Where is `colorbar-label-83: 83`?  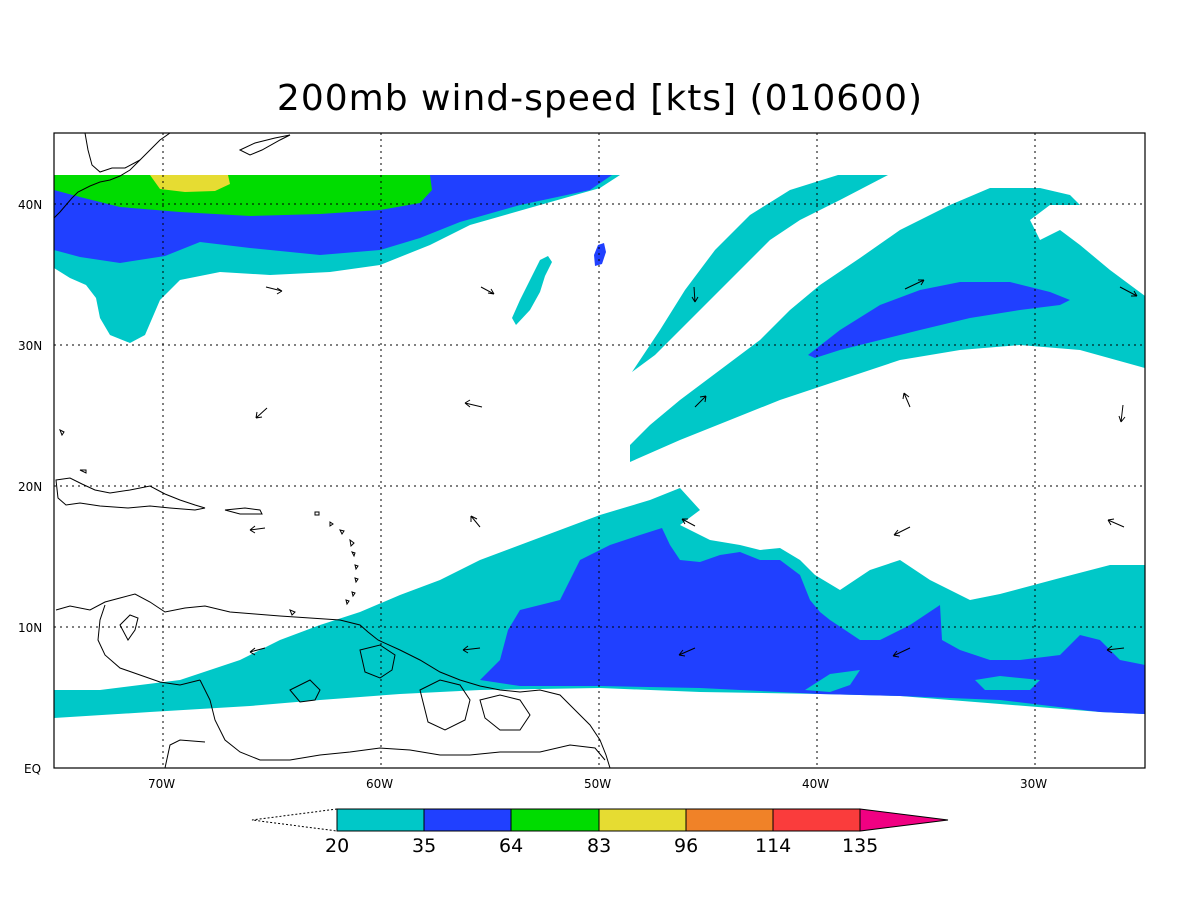
colorbar-label-83: 83 is located at coordinates (599, 846).